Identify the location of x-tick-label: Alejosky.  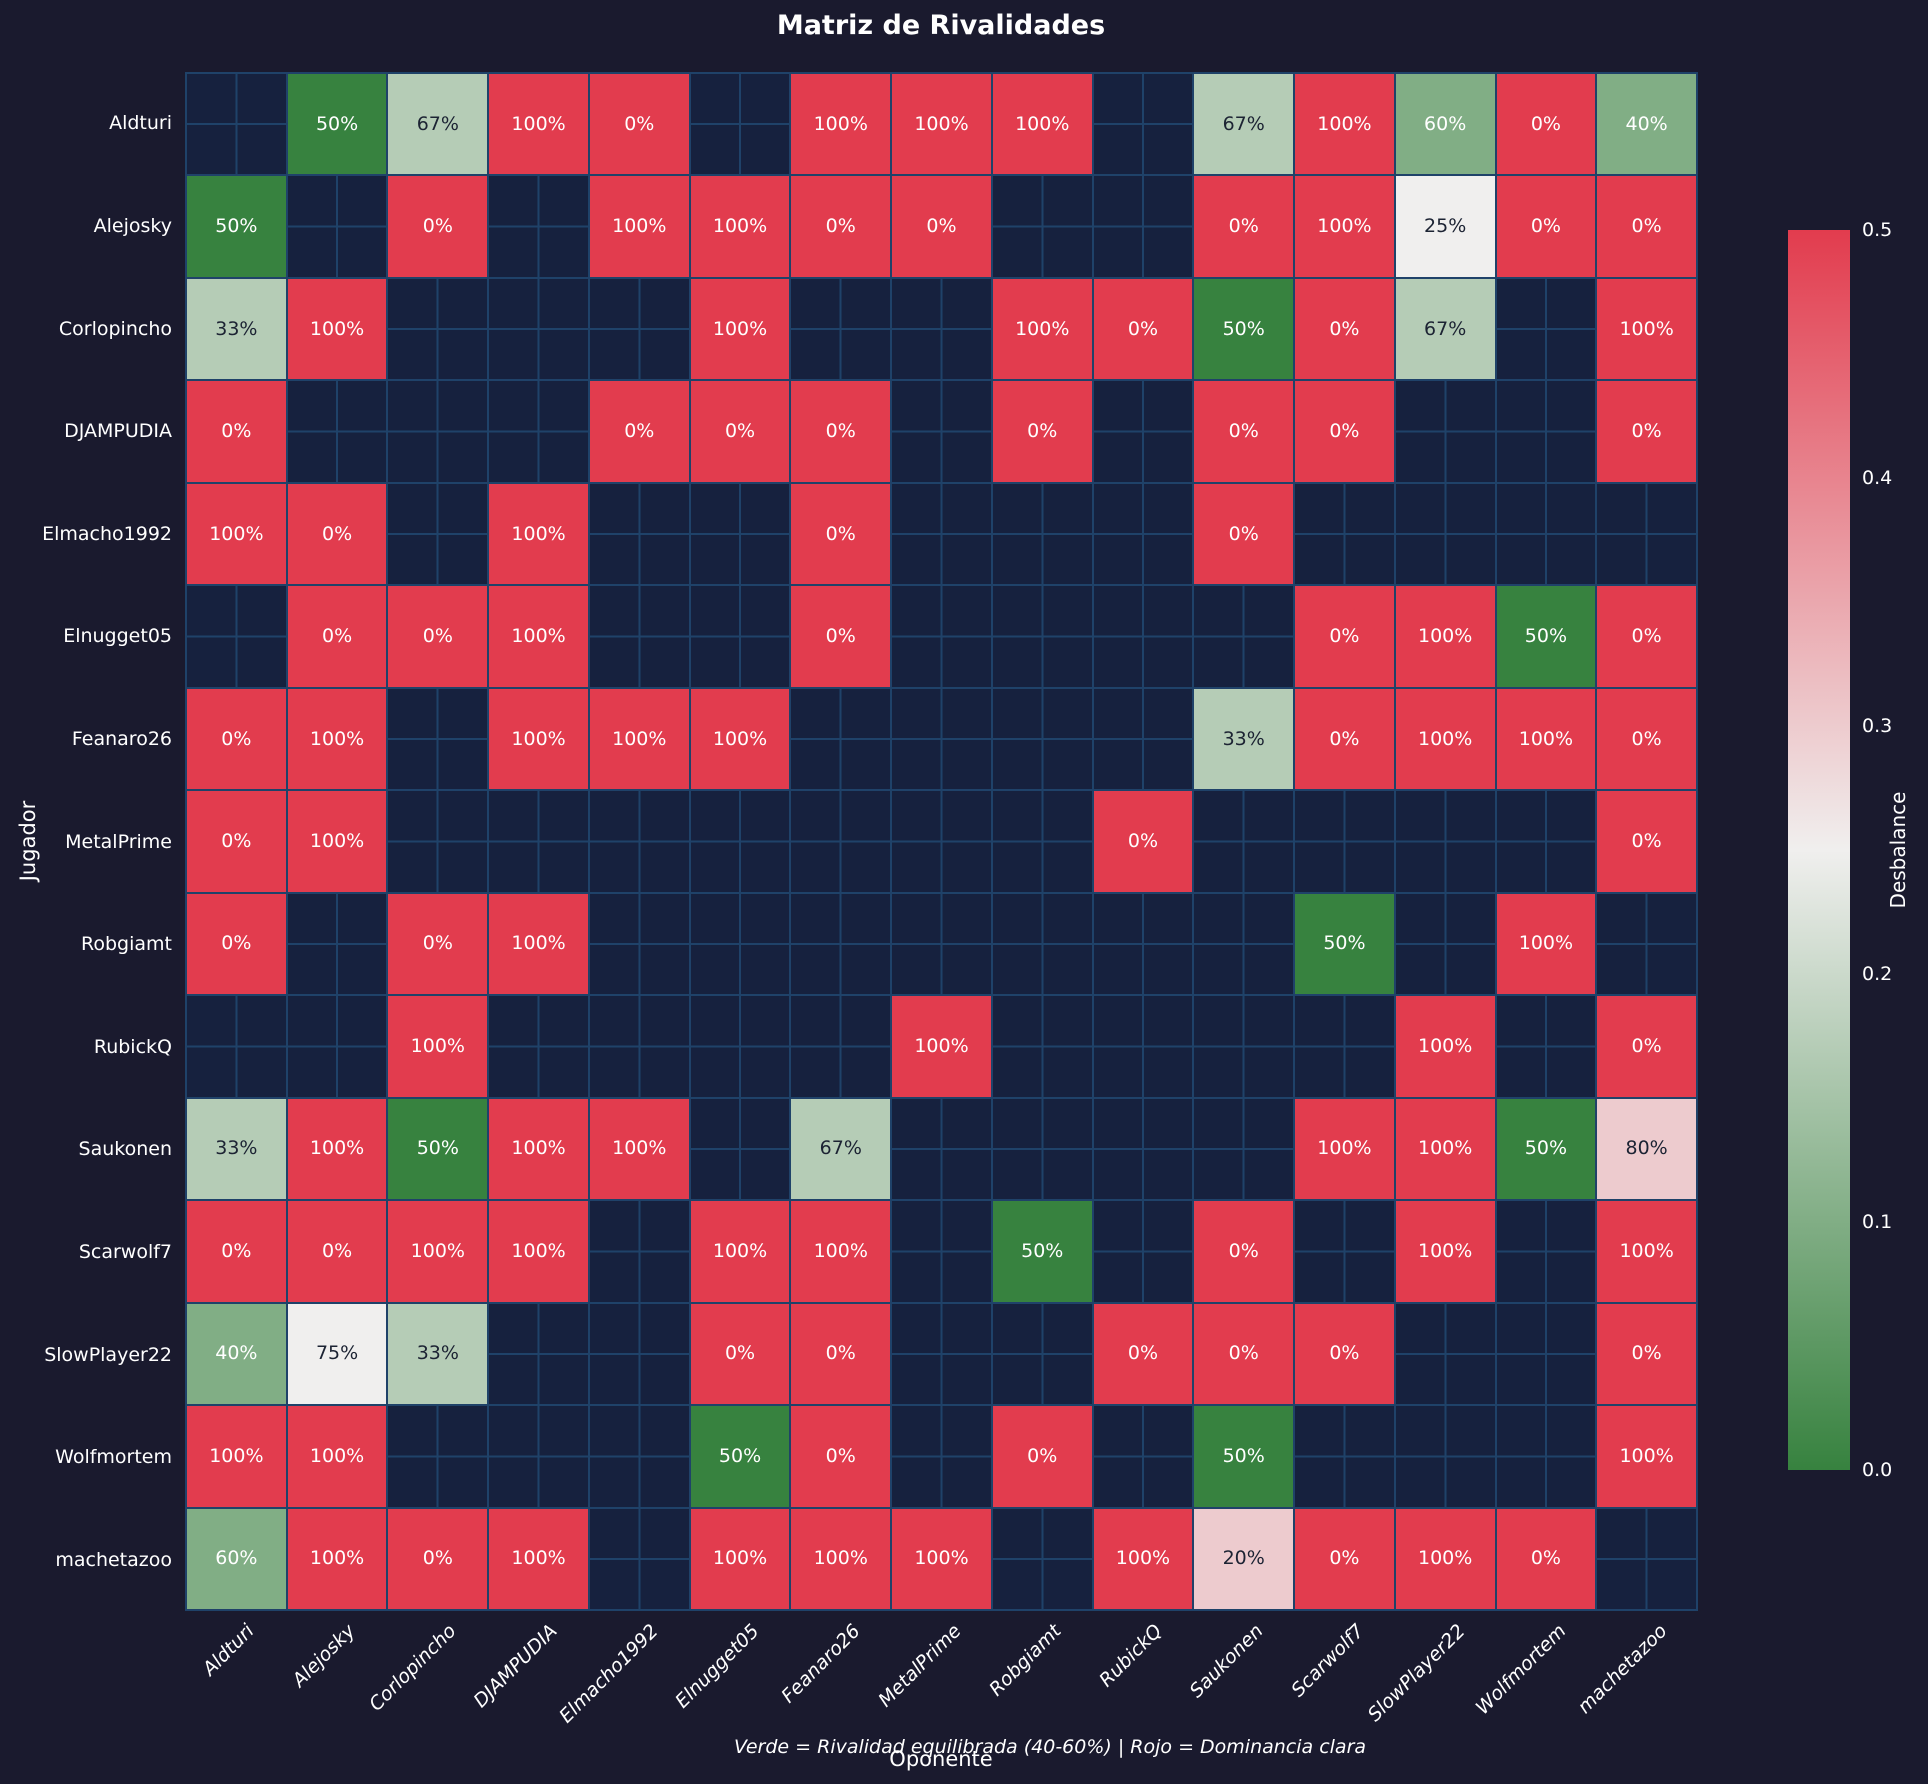
(324, 1656).